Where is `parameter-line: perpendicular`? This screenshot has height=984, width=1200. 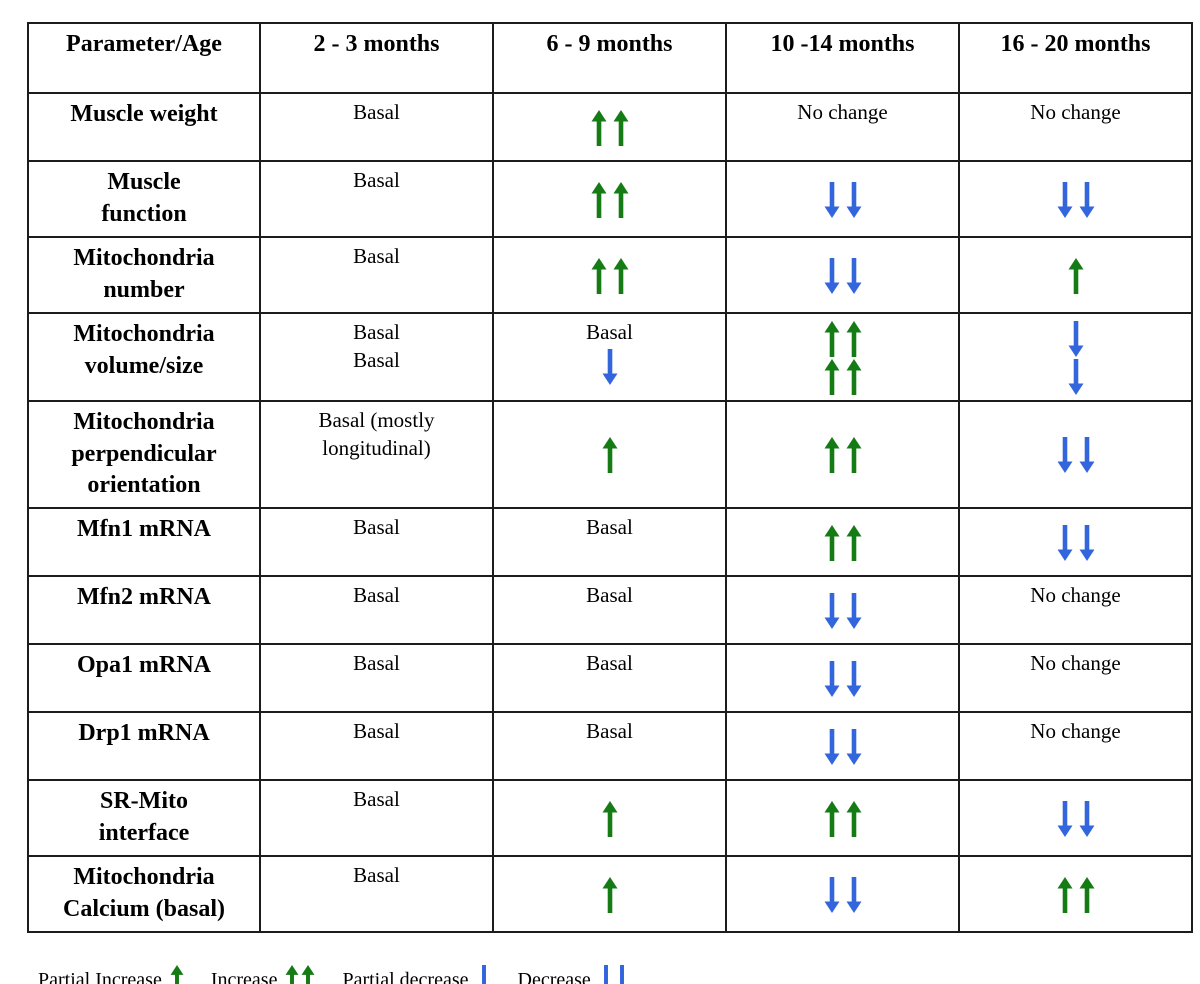 parameter-line: perpendicular is located at coordinates (144, 453).